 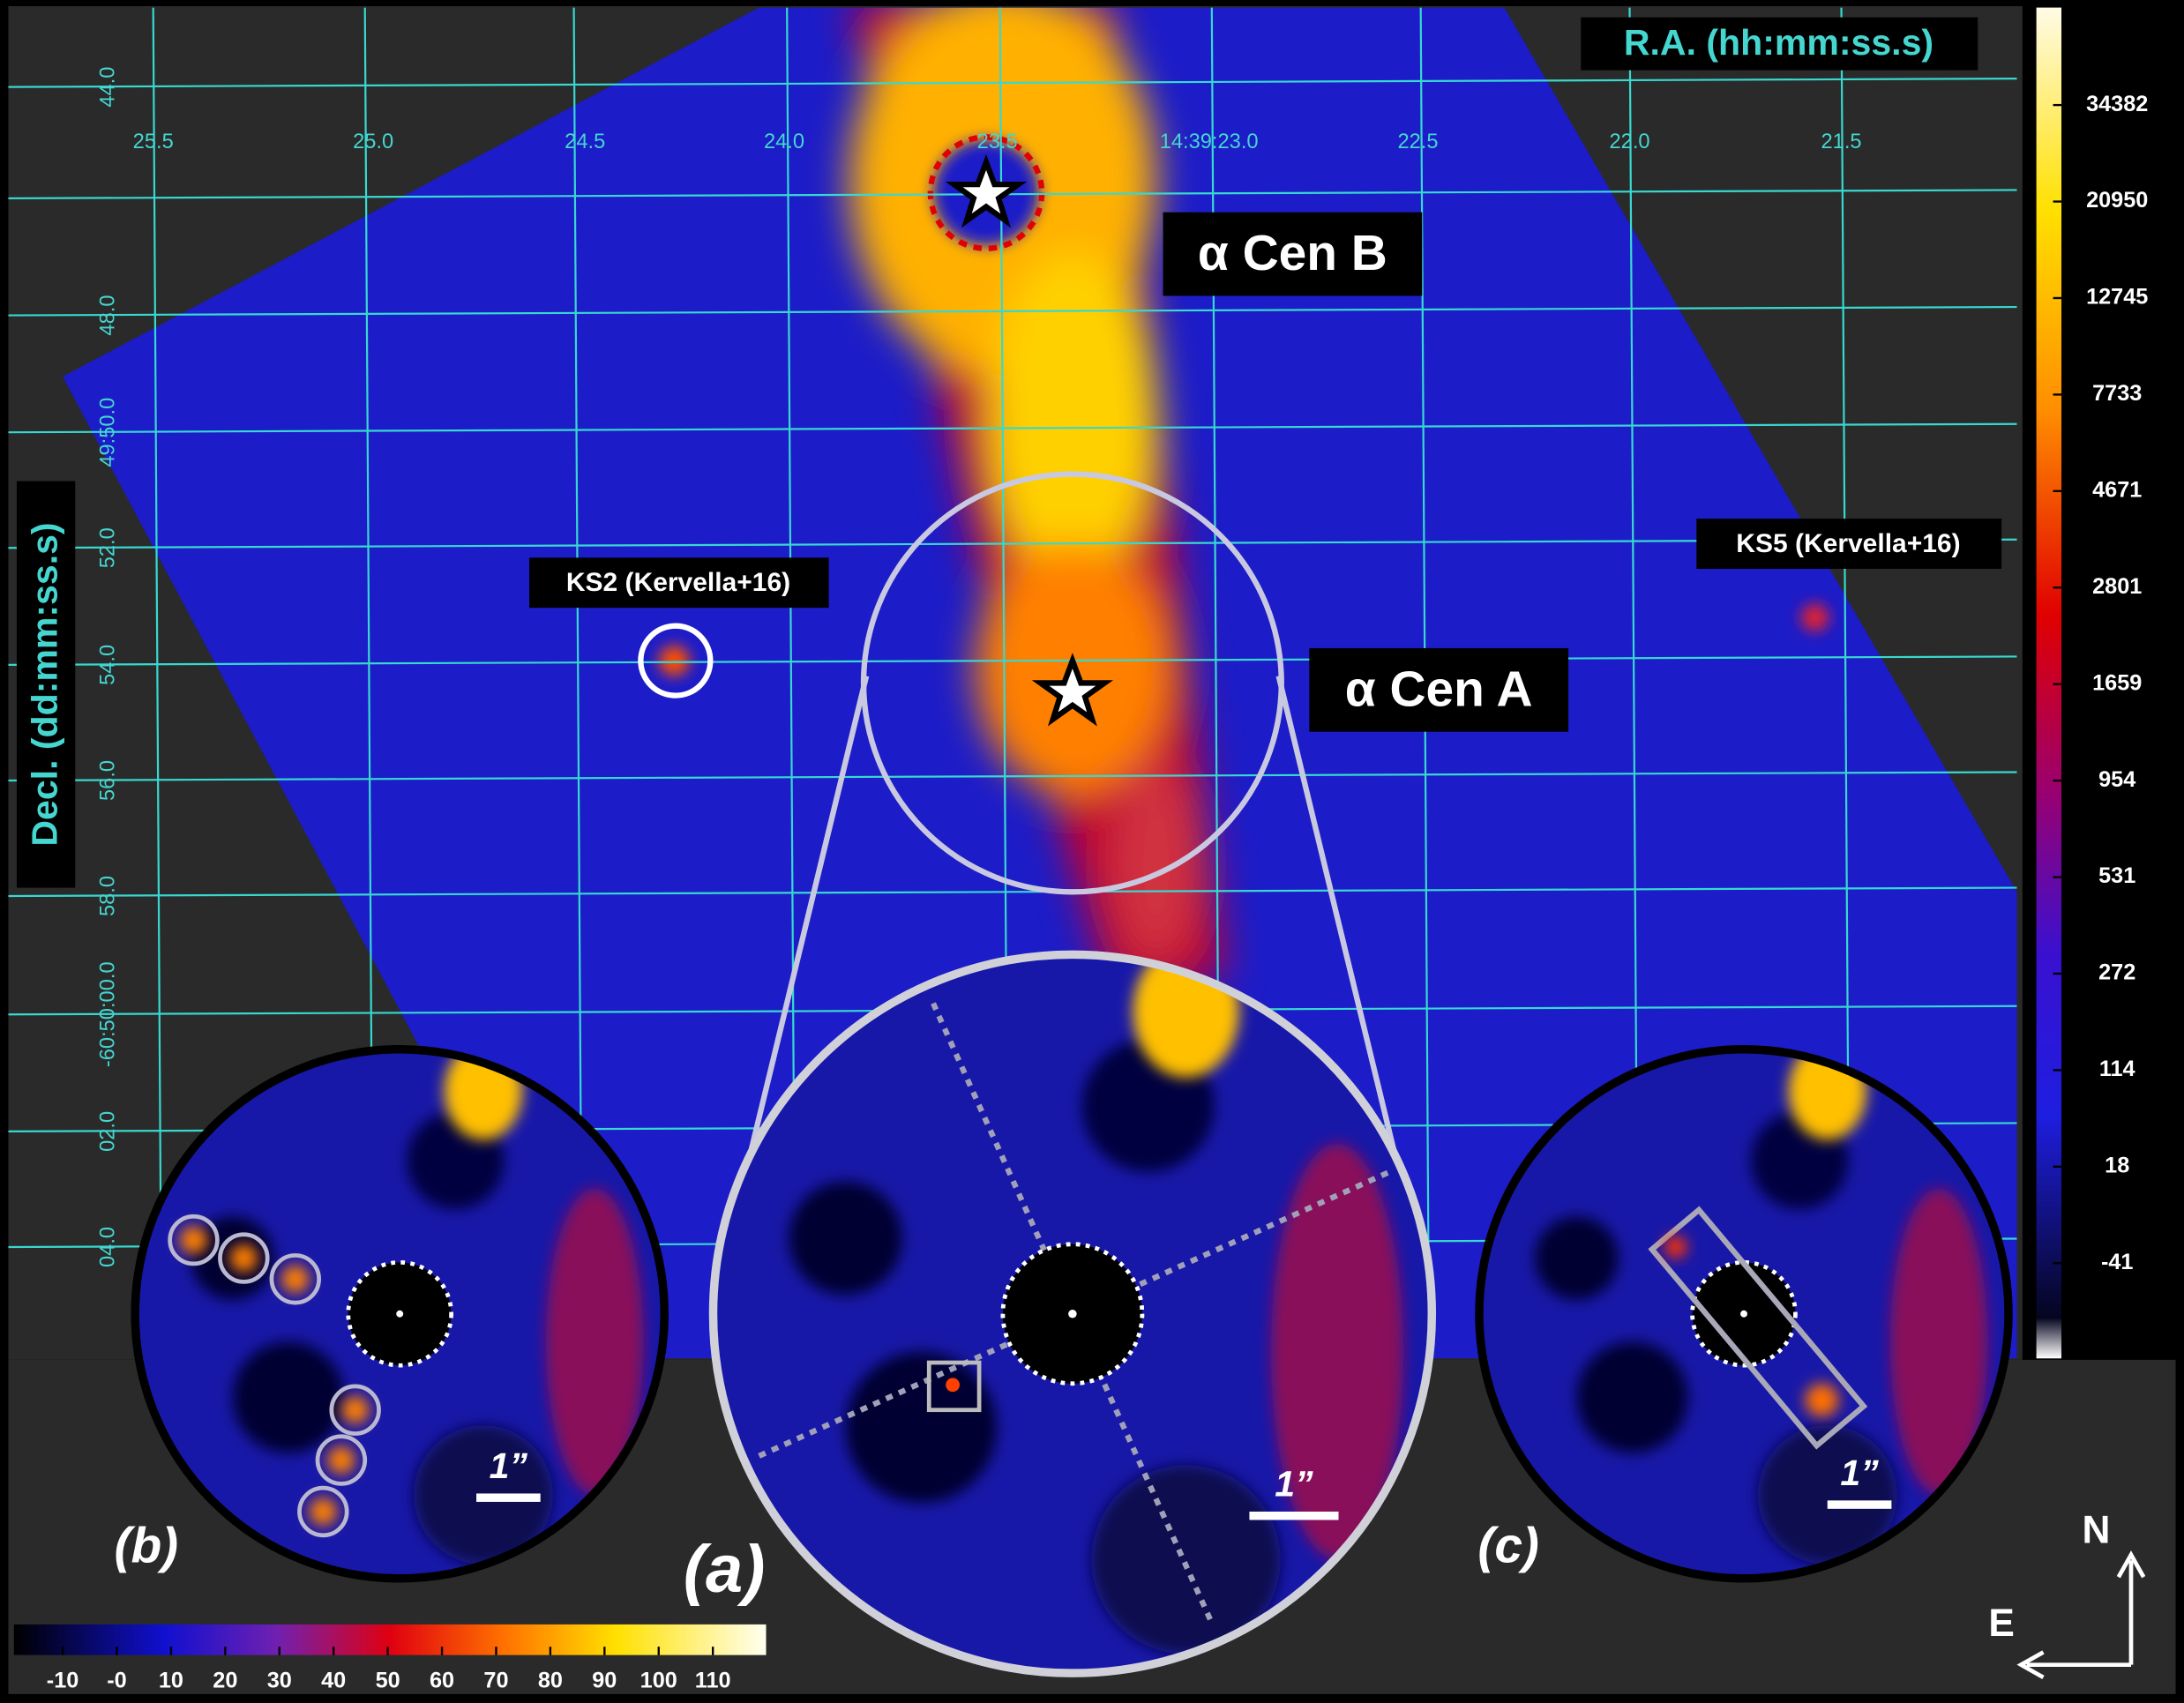 I want to click on ra-title: R.A. (hh:mm:ss.s), so click(x=1778, y=42).